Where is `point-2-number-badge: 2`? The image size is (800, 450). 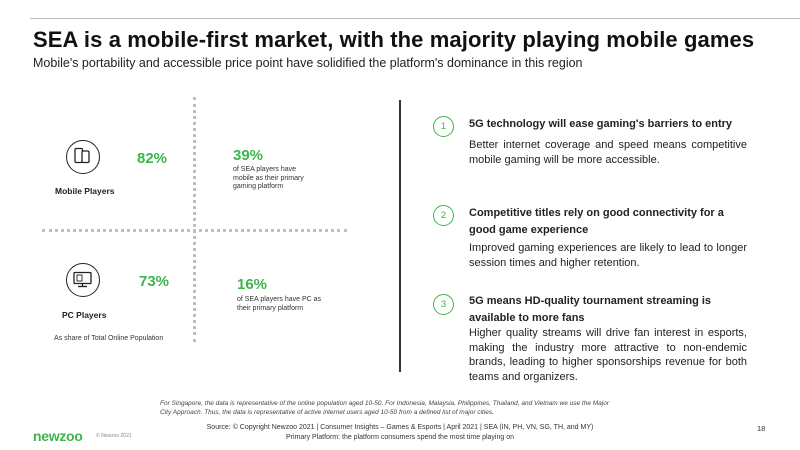
point-2-number-badge: 2 is located at coordinates (443, 215).